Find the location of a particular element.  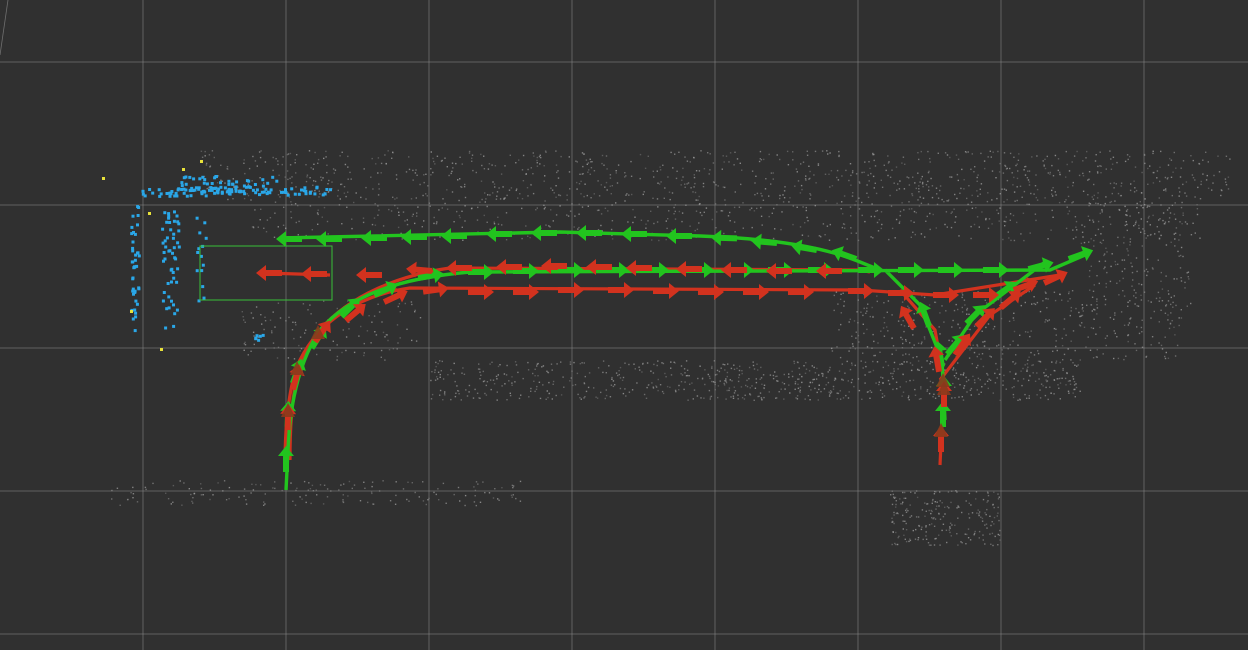

selection-box is located at coordinates (266, 273).